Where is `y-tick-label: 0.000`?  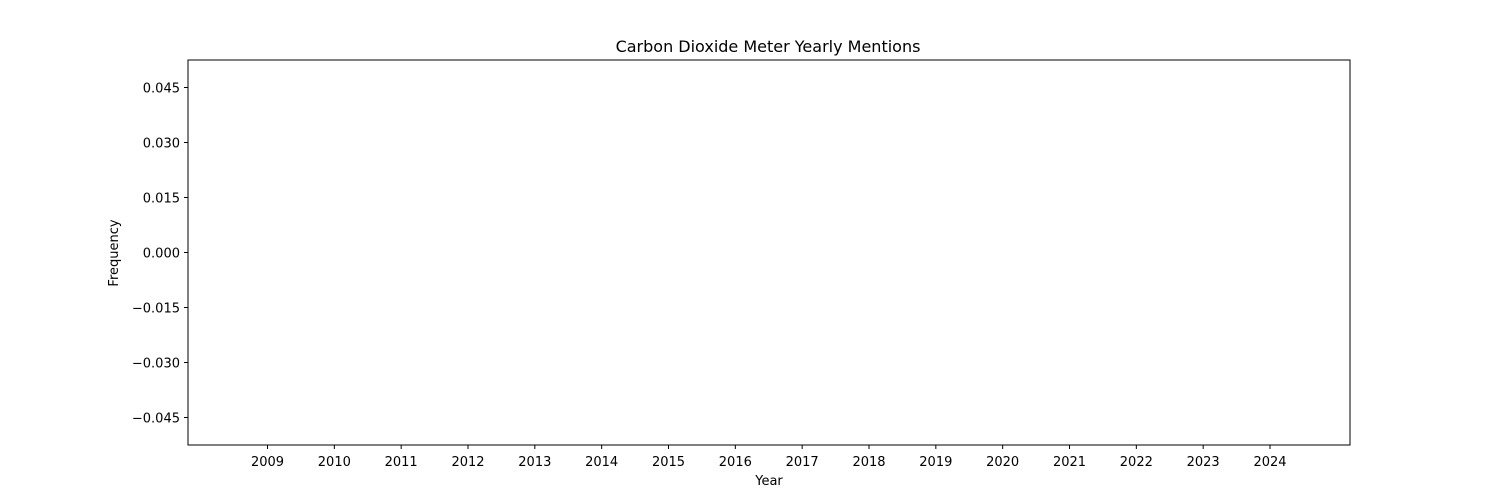 y-tick-label: 0.000 is located at coordinates (161, 254).